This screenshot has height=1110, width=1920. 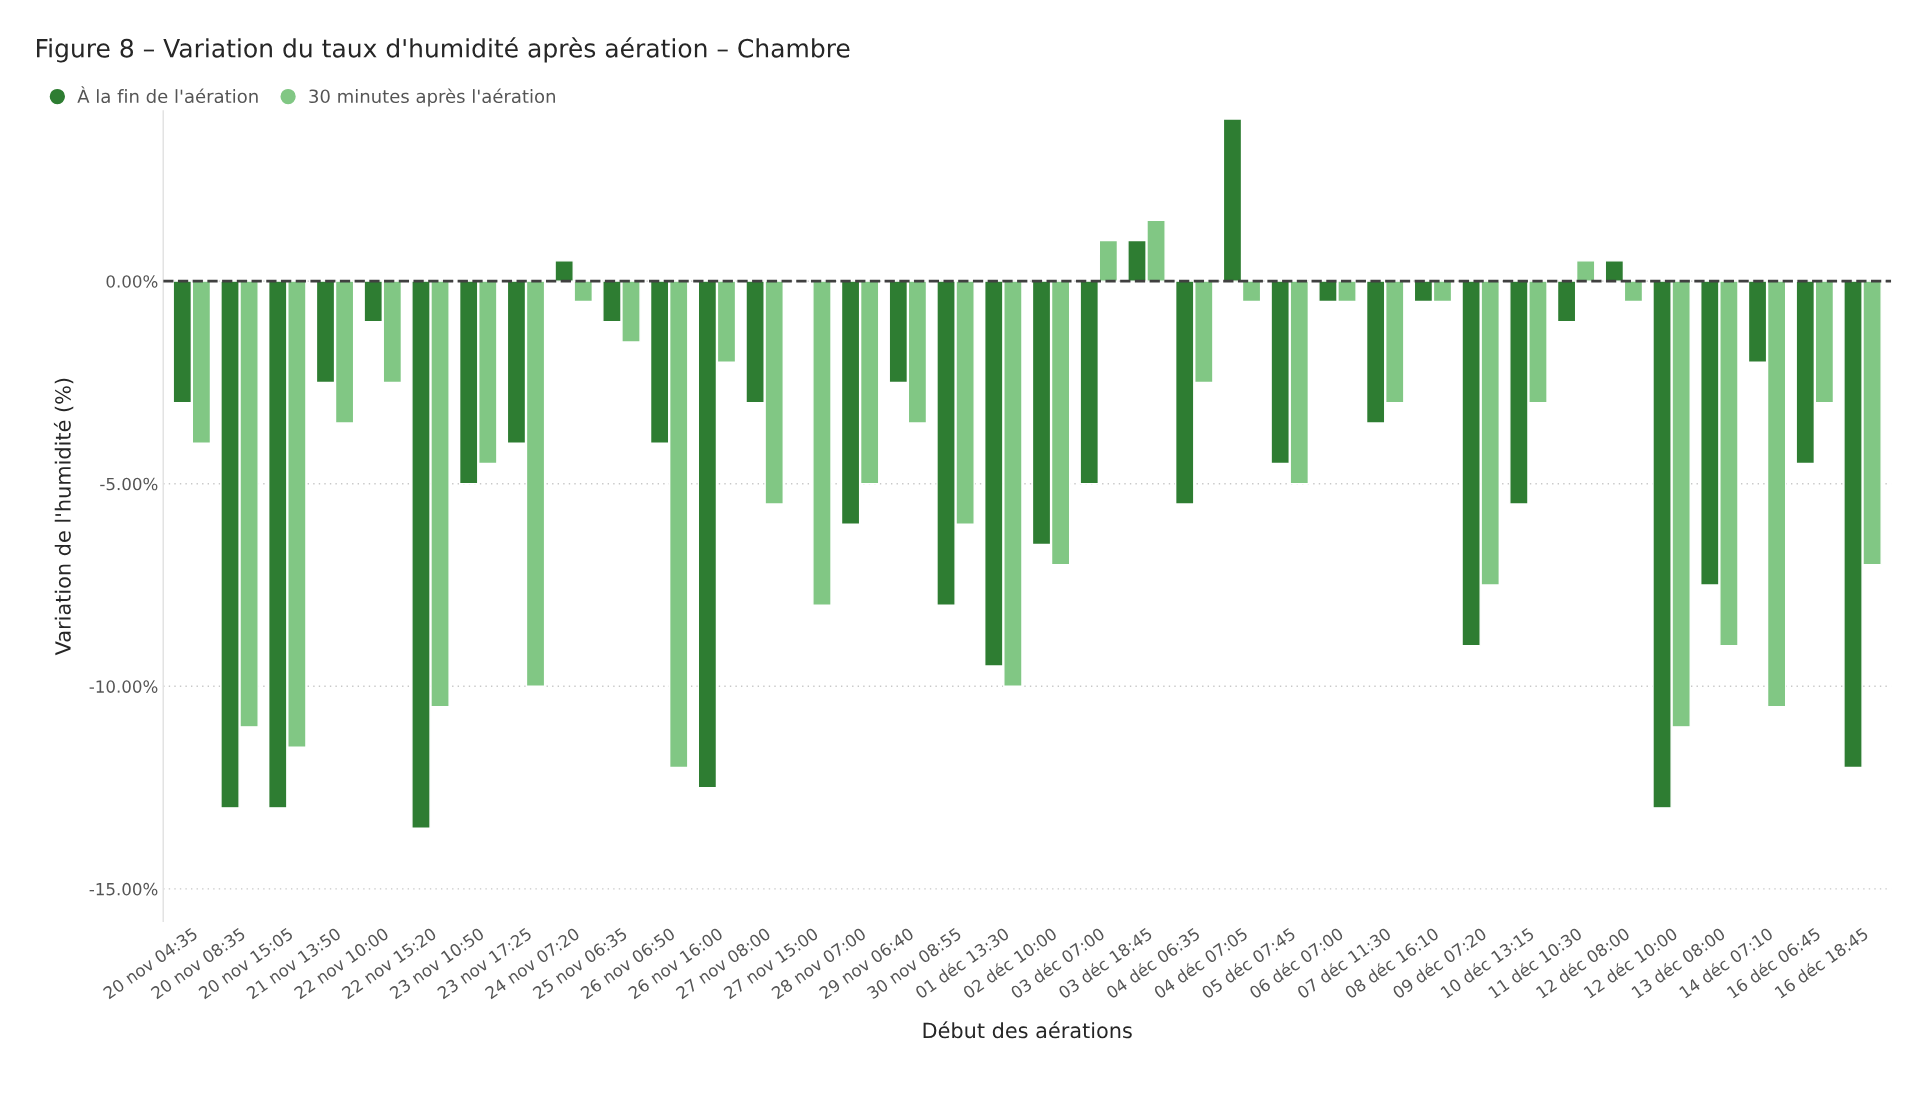 I want to click on y-axis-title: Variation de l'humidité (%), so click(x=63, y=517).